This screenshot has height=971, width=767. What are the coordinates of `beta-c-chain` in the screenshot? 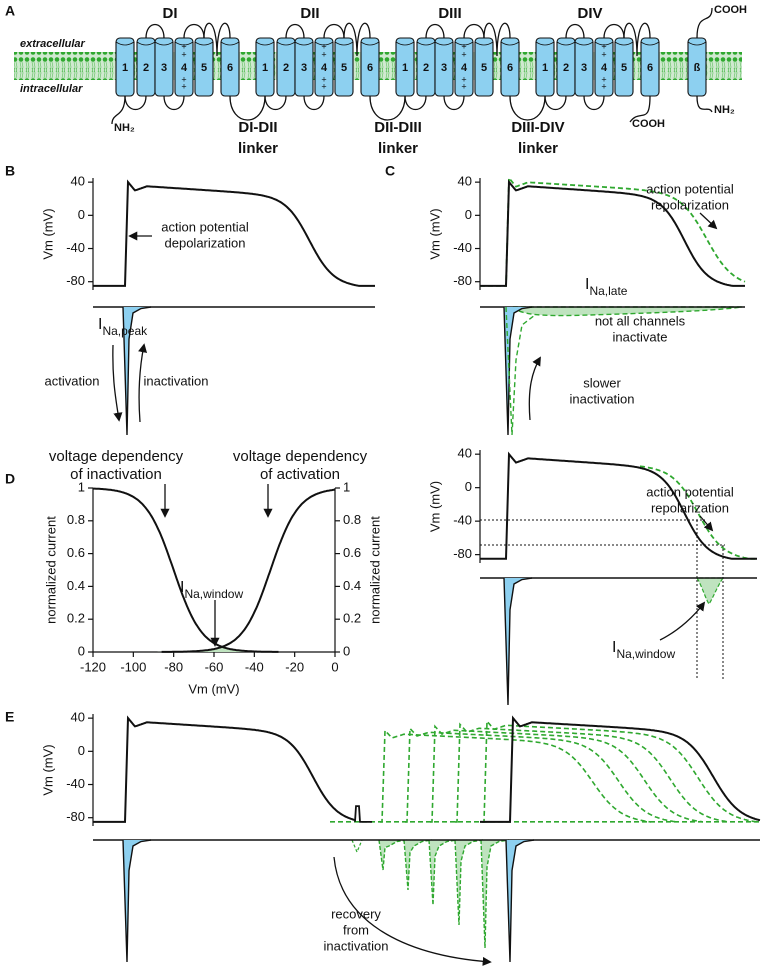 It's located at (704, 23).